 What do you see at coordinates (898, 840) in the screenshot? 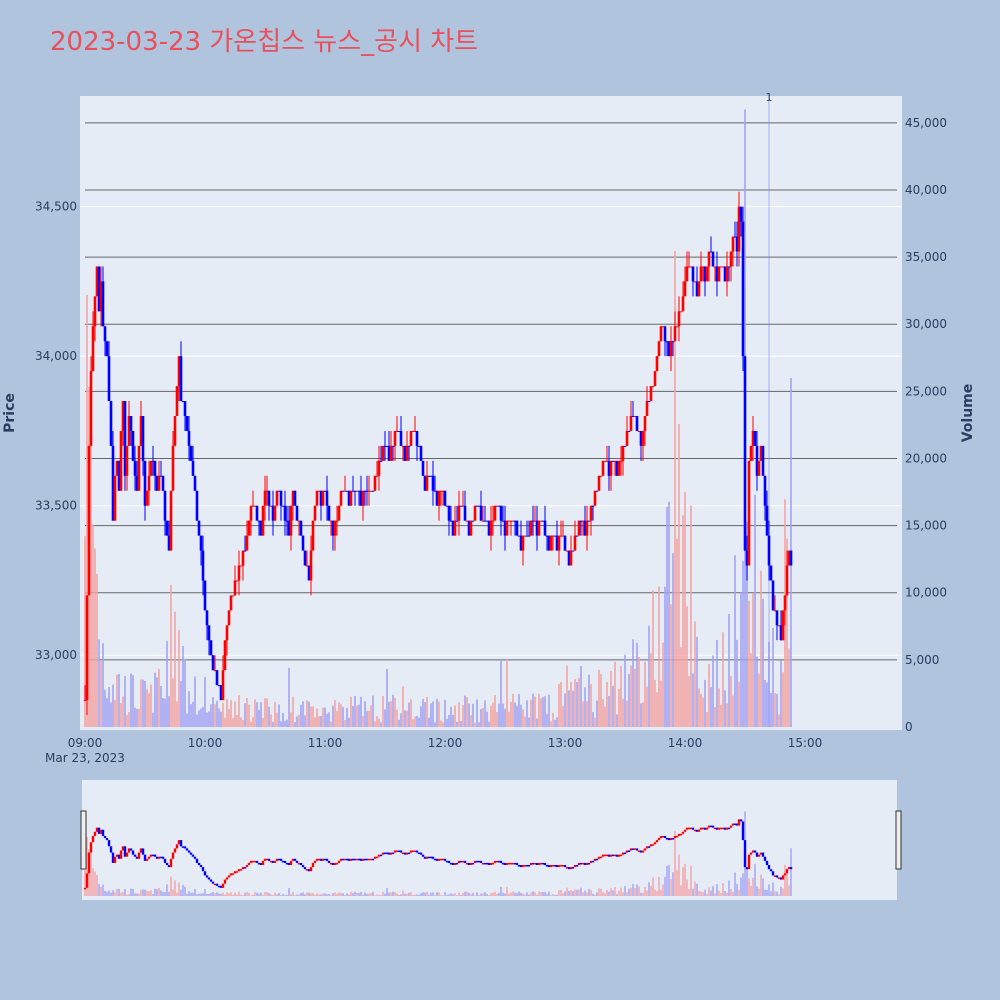
I see `range-slider-right-handle` at bounding box center [898, 840].